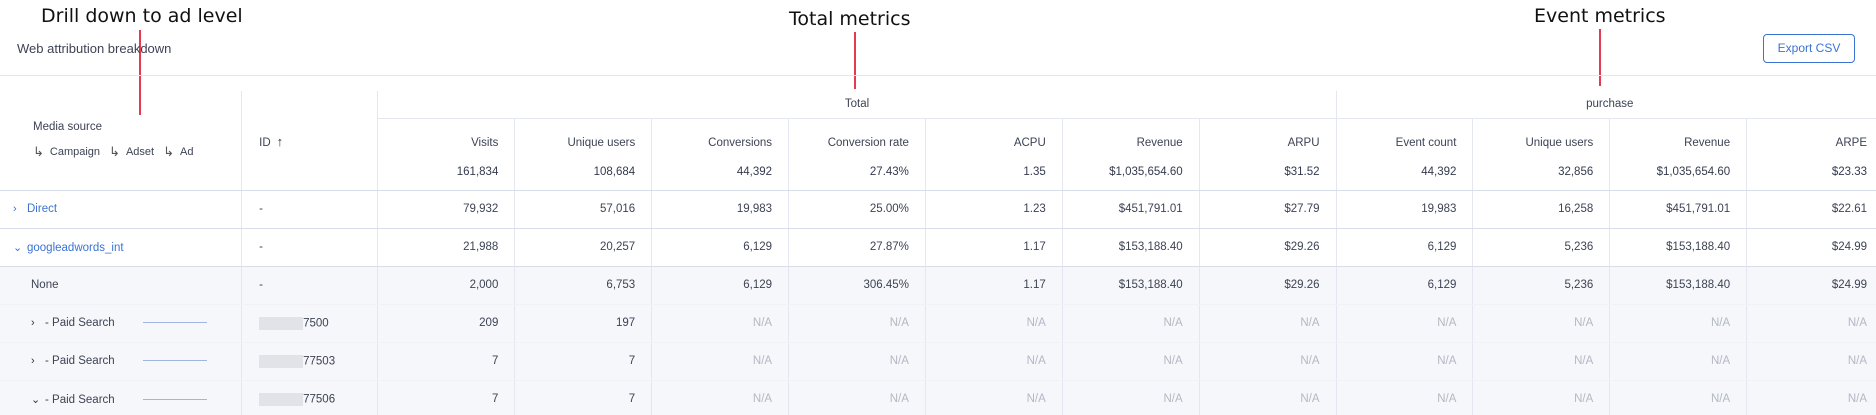 The image size is (1876, 415). Describe the element at coordinates (1405, 154) in the screenshot. I see `metric-column-header: Event count 44,392` at that location.